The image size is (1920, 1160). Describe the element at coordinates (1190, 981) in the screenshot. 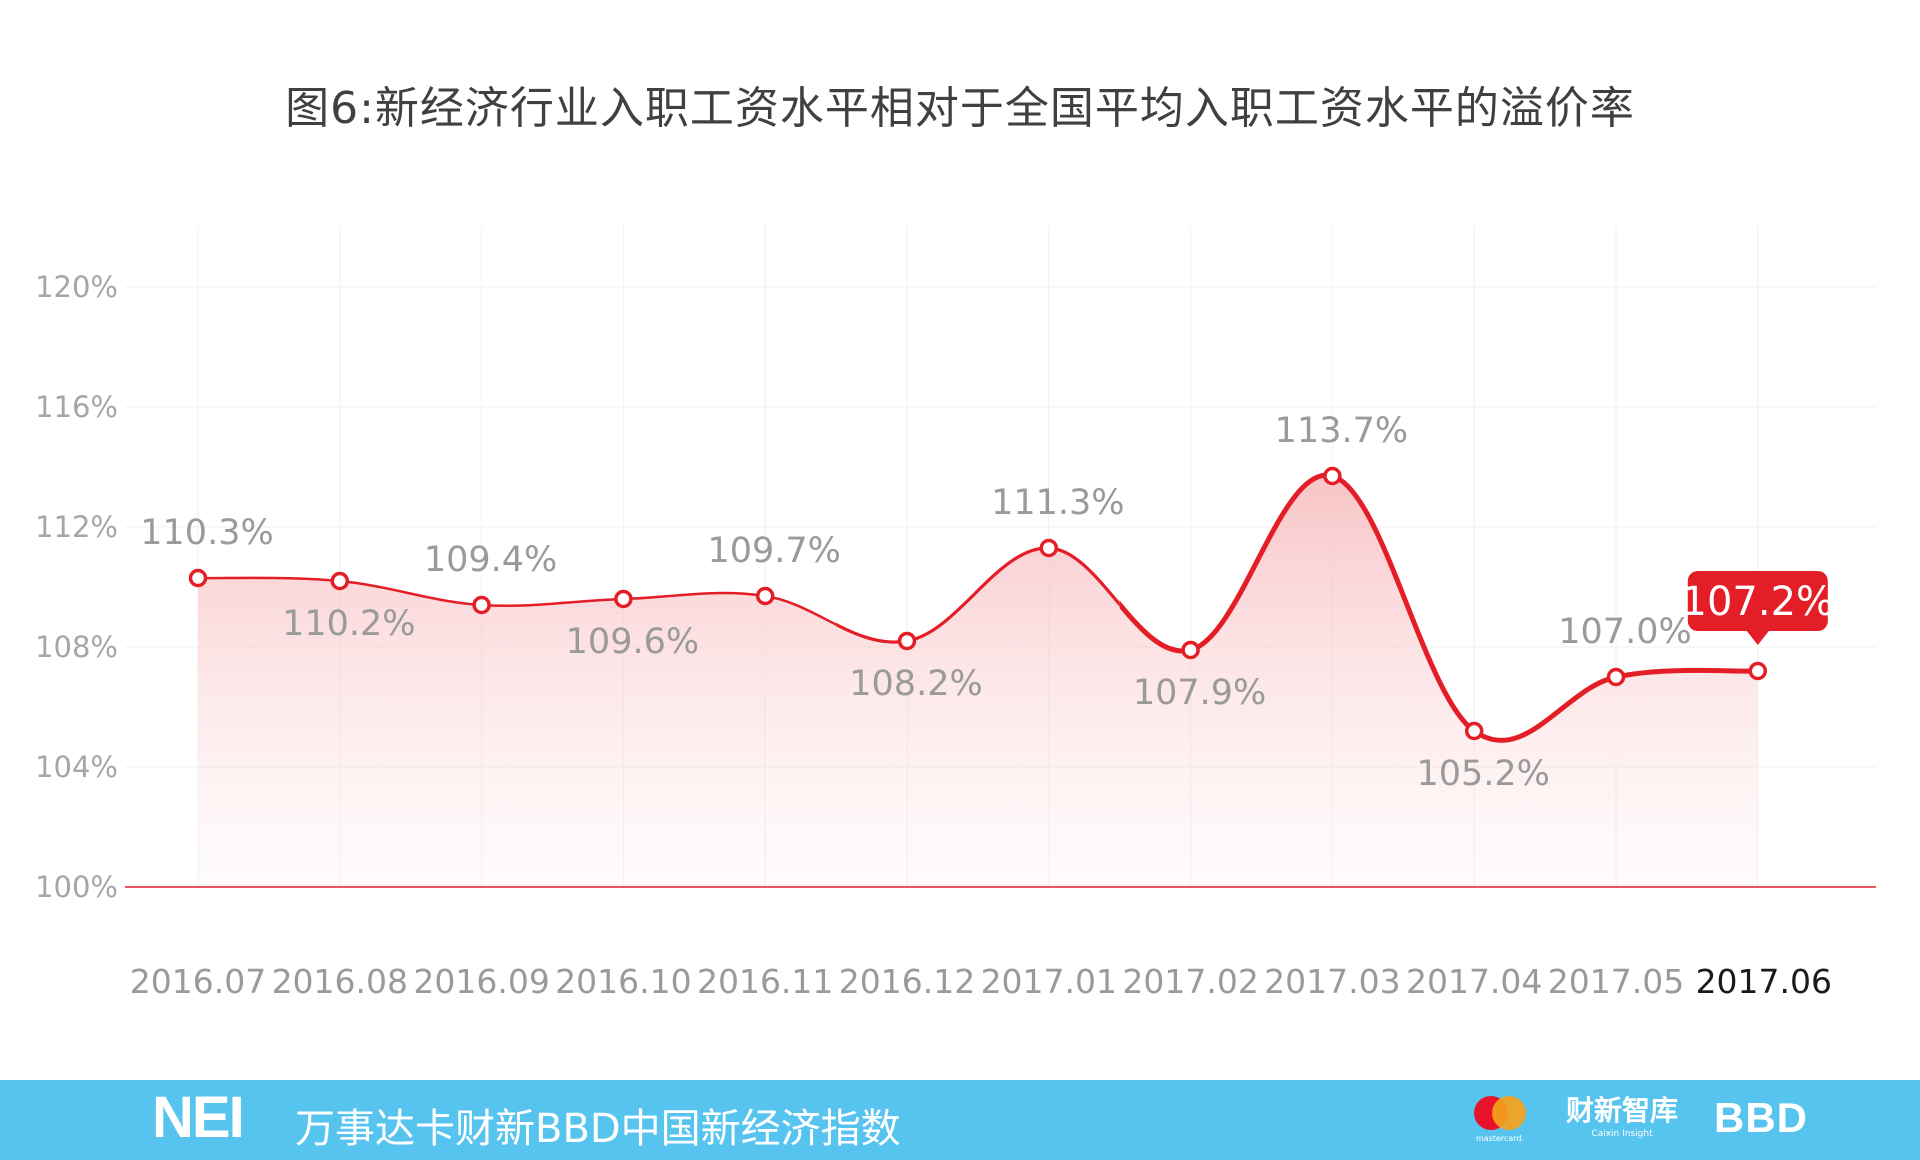

I see `x-tick-label: 2017.02` at that location.